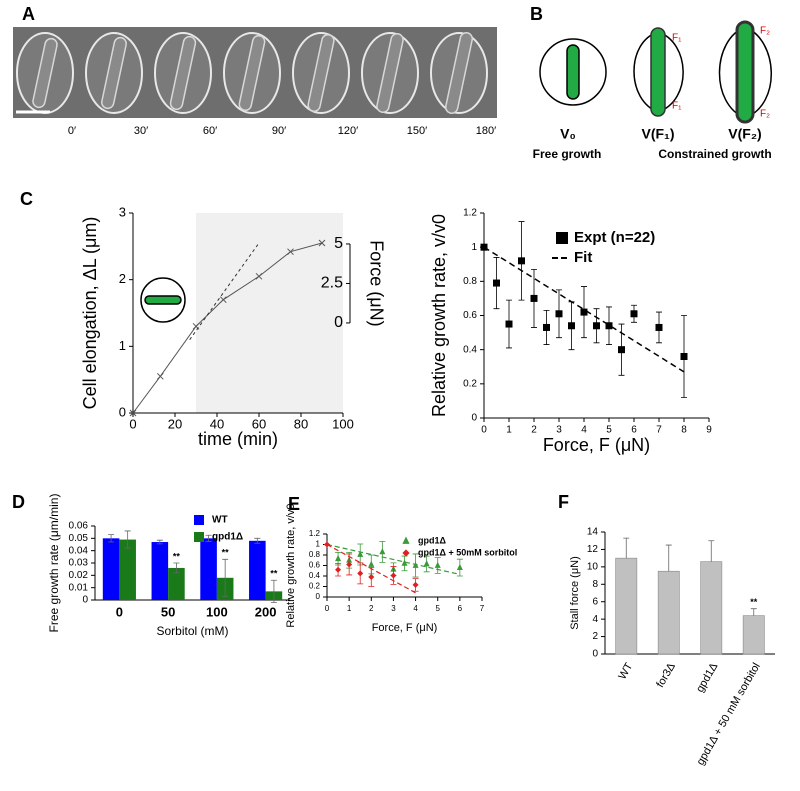 The width and height of the screenshot is (800, 791). What do you see at coordinates (343, 423) in the screenshot?
I see `x-tick-label: 100` at bounding box center [343, 423].